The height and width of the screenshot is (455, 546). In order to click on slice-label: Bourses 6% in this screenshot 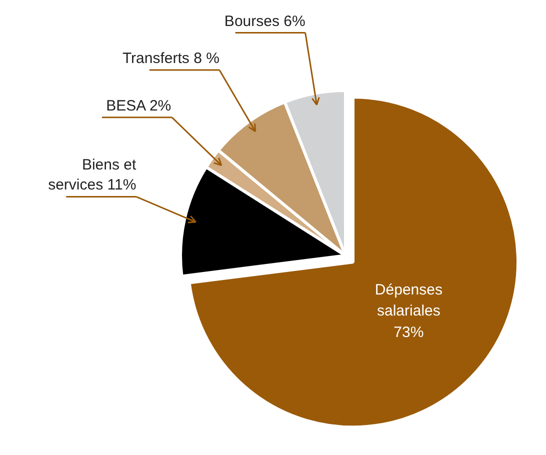, I will do `click(265, 21)`.